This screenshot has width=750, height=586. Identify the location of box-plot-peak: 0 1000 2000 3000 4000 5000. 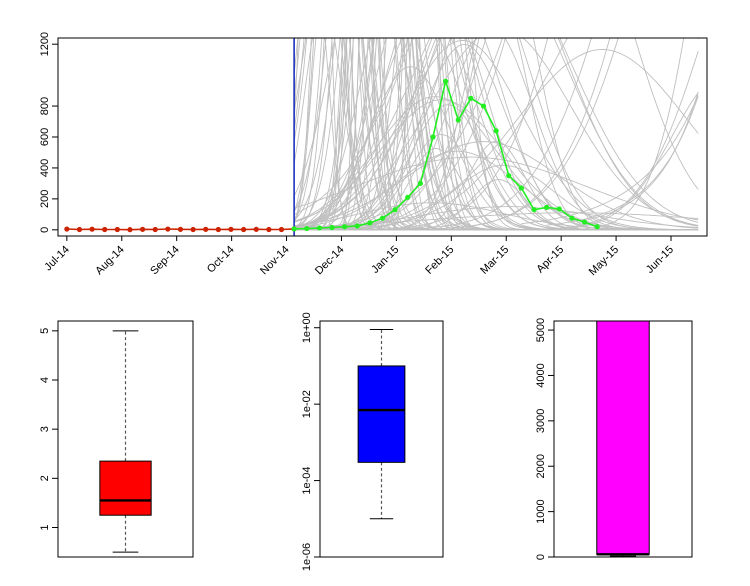
(614, 439).